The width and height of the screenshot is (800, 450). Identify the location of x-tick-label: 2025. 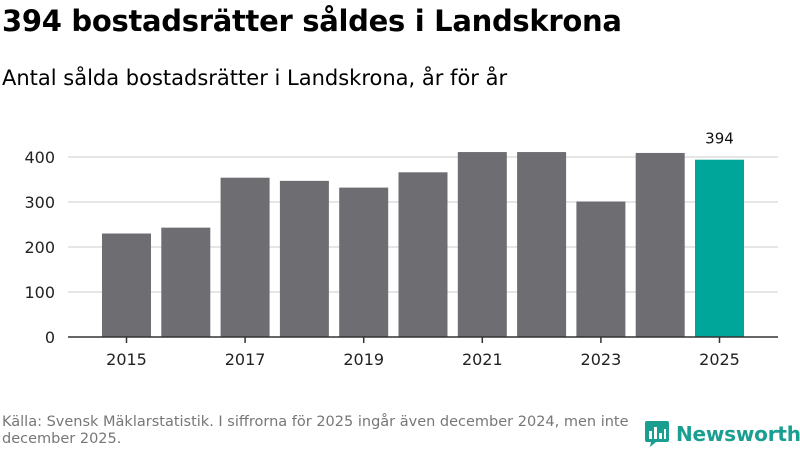
(719, 359).